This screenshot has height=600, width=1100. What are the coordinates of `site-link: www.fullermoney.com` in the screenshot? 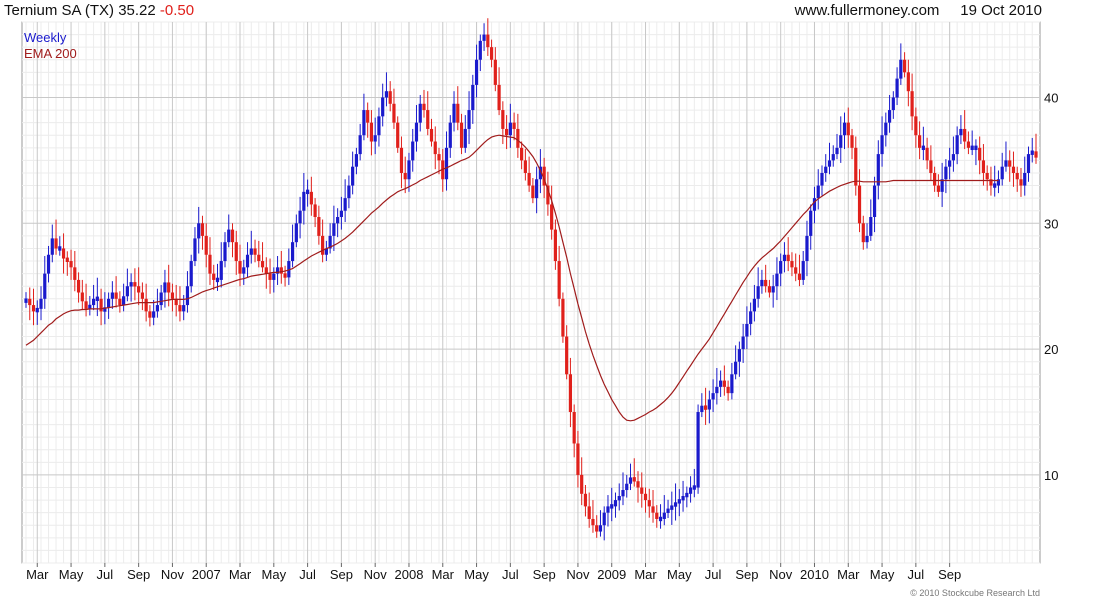 It's located at (867, 10).